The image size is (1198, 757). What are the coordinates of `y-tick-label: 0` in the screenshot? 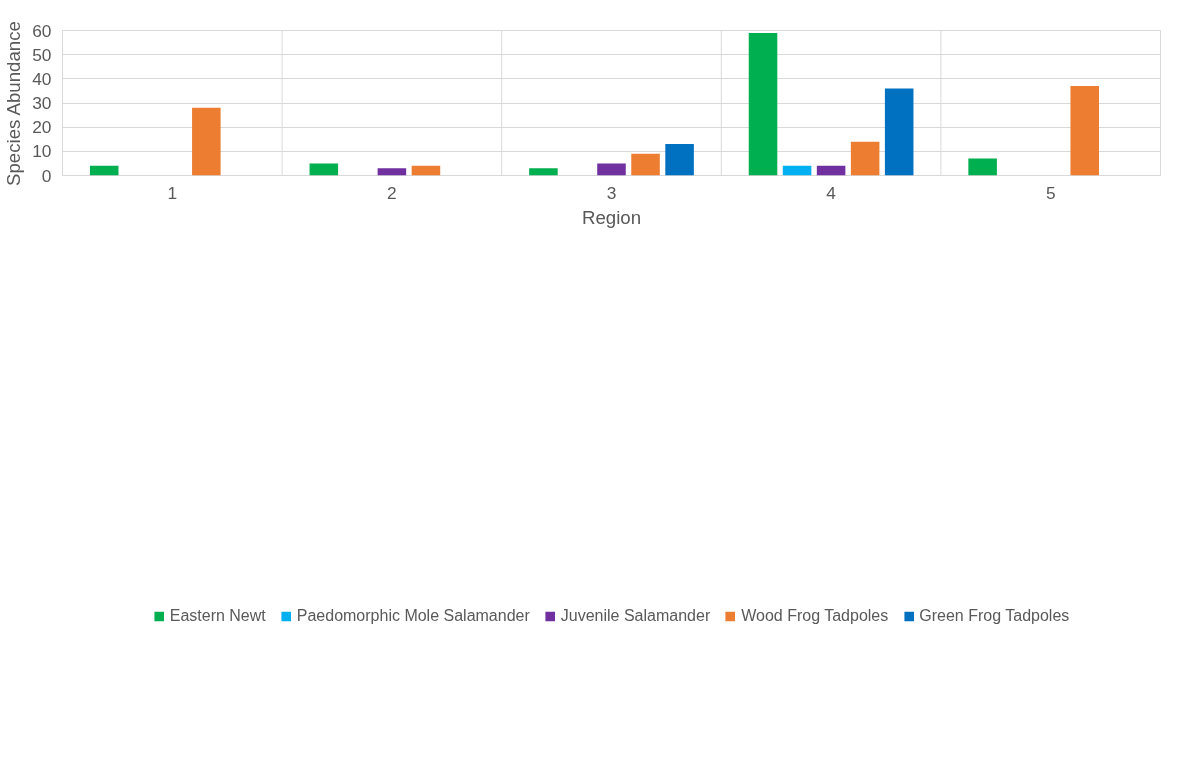 It's located at (46, 175).